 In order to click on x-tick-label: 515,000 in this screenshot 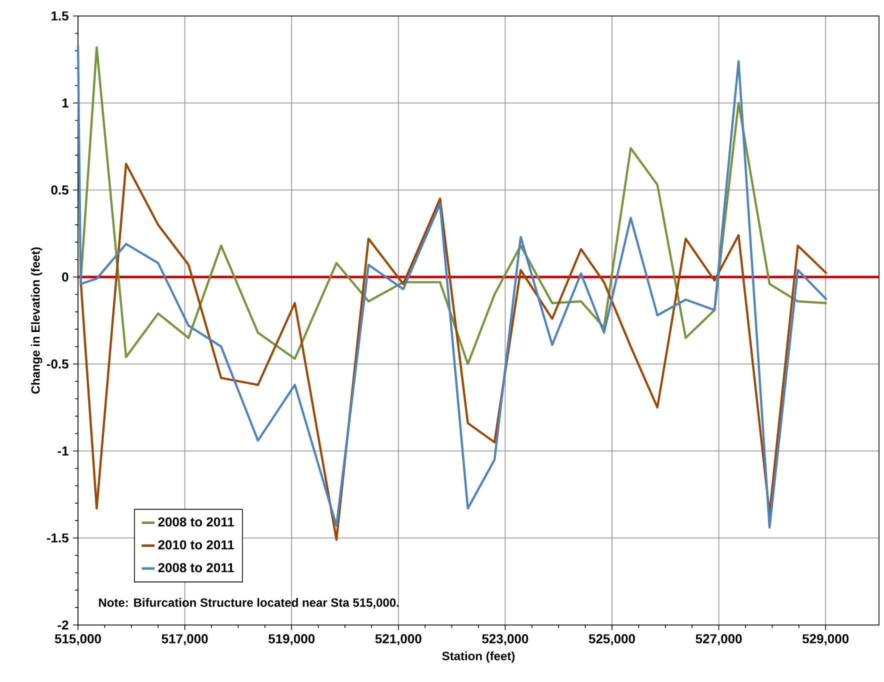, I will do `click(77, 640)`.